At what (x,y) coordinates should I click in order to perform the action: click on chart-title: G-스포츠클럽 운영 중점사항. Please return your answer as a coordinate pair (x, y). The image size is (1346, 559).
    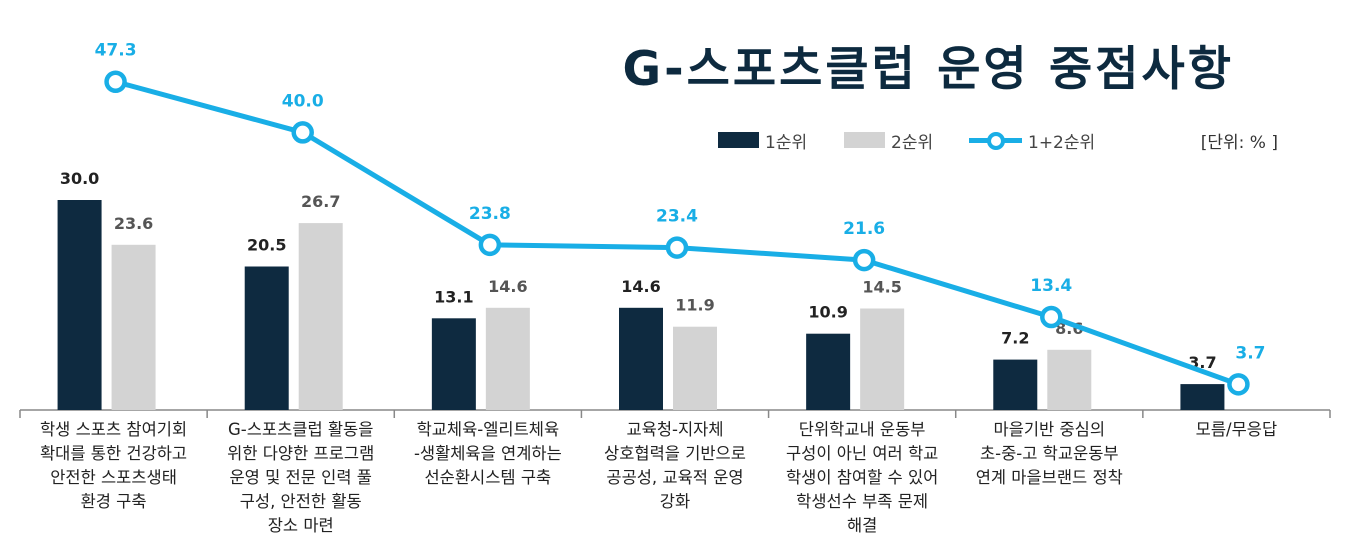
    Looking at the image, I should click on (928, 69).